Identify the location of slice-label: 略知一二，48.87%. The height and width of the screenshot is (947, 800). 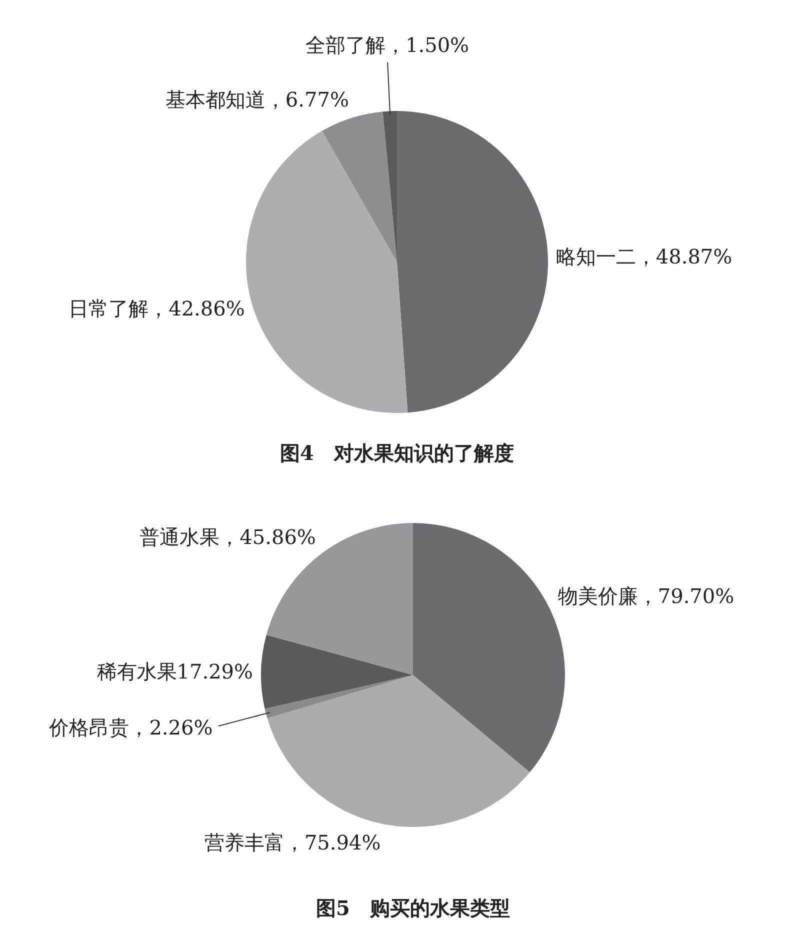
(644, 256).